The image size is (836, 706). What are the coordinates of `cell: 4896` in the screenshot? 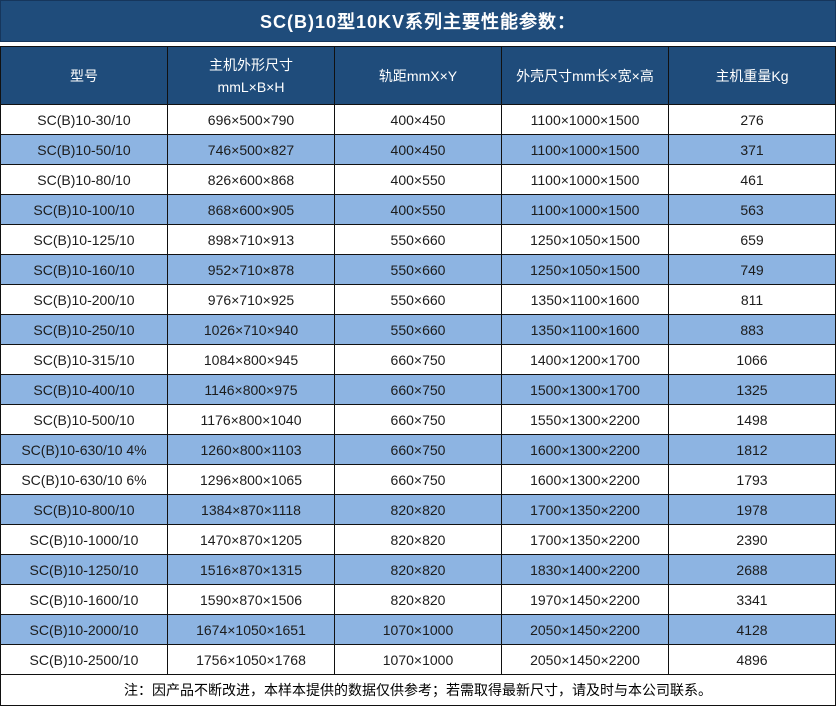 It's located at (752, 659).